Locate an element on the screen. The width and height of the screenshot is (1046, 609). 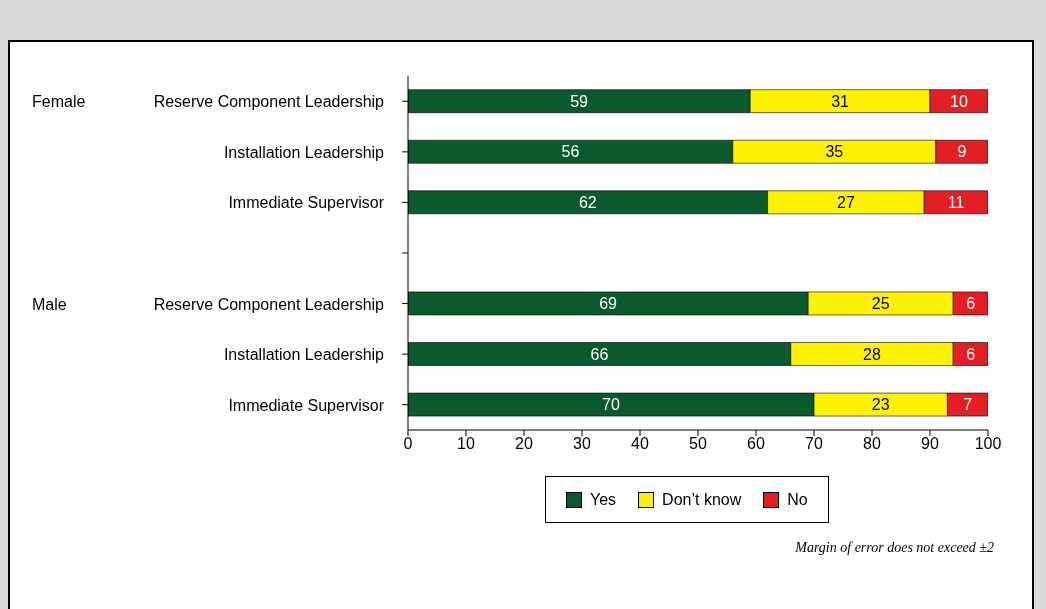
data-label: 27 is located at coordinates (846, 202).